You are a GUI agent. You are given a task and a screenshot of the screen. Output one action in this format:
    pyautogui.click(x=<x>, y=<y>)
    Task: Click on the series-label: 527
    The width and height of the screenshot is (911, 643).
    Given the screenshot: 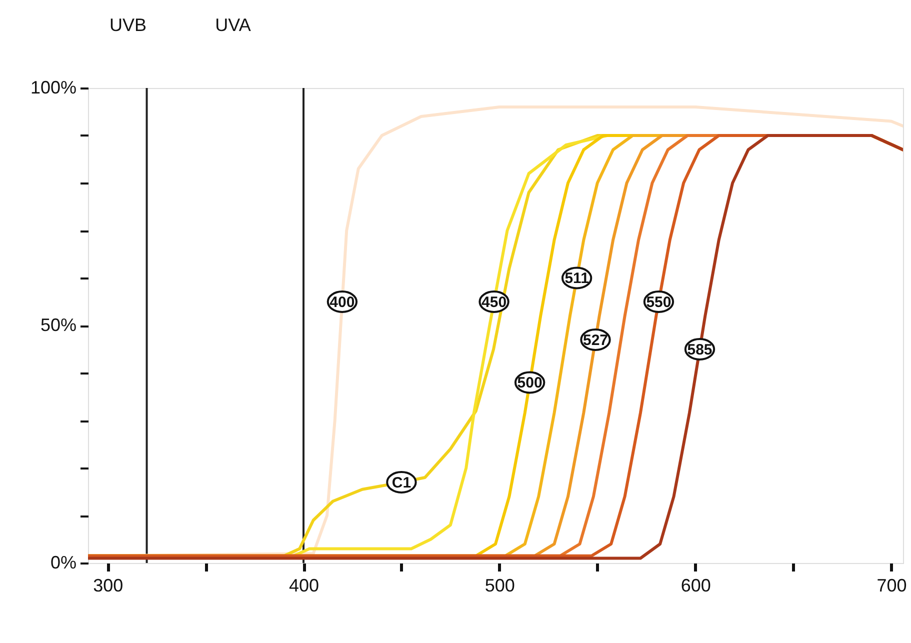 What is the action you would take?
    pyautogui.click(x=595, y=340)
    